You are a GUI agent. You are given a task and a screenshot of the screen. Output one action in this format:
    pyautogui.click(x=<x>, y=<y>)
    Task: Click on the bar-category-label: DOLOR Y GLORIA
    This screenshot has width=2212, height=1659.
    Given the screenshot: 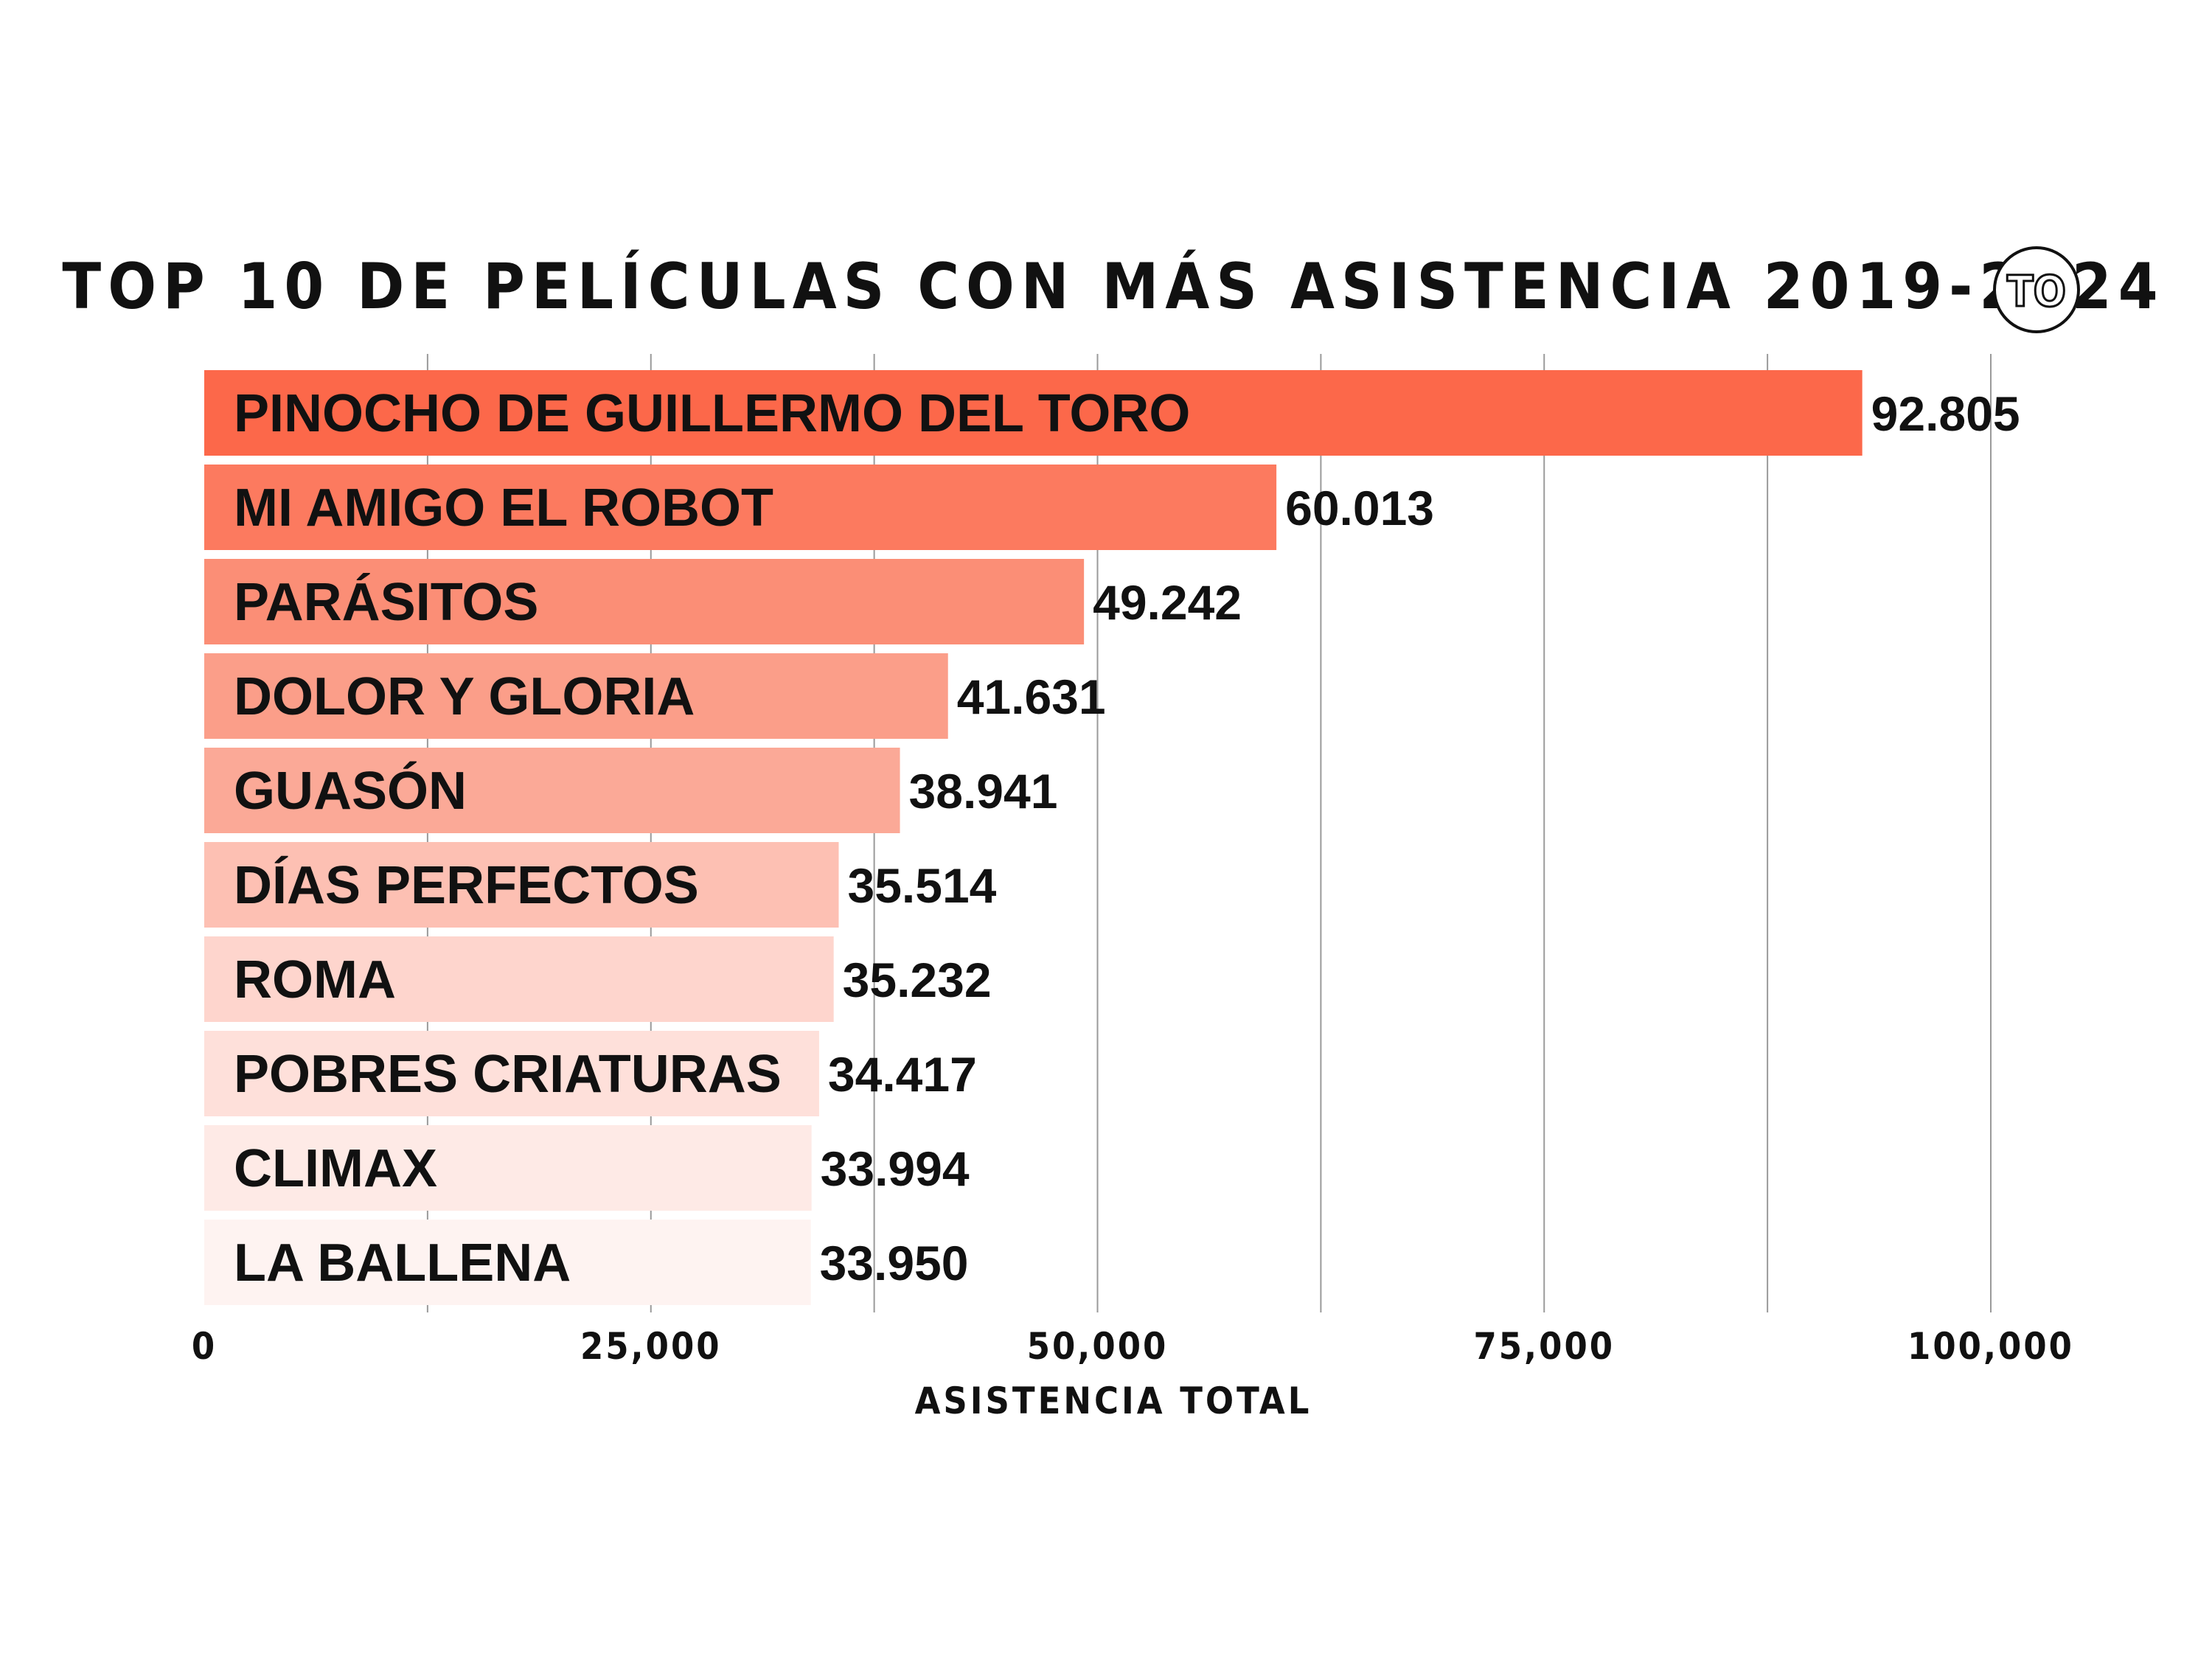 What is the action you would take?
    pyautogui.click(x=464, y=696)
    